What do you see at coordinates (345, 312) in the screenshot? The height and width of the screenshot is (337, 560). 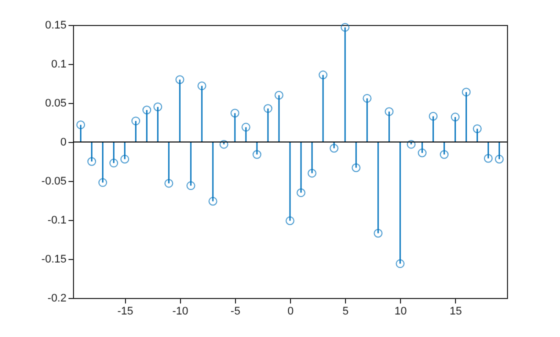 I see `x-tick-label: 5` at bounding box center [345, 312].